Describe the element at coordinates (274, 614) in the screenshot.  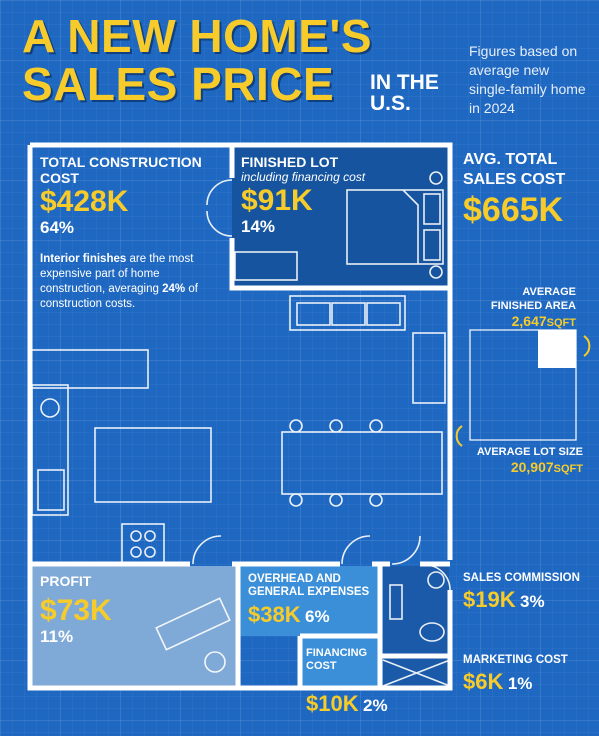
I see `overhead-value: $38K` at that location.